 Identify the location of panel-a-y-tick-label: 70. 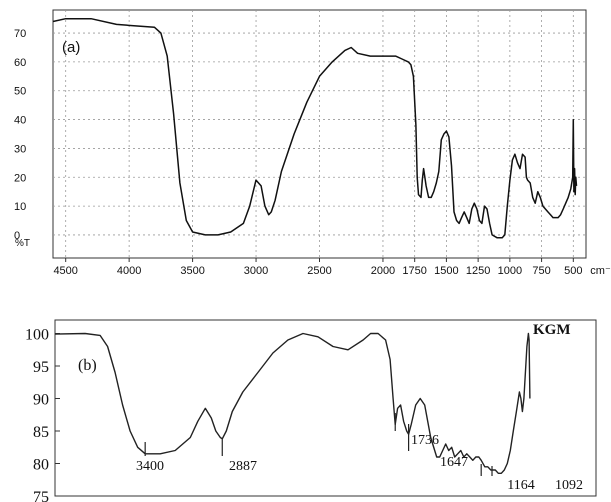
(20, 34).